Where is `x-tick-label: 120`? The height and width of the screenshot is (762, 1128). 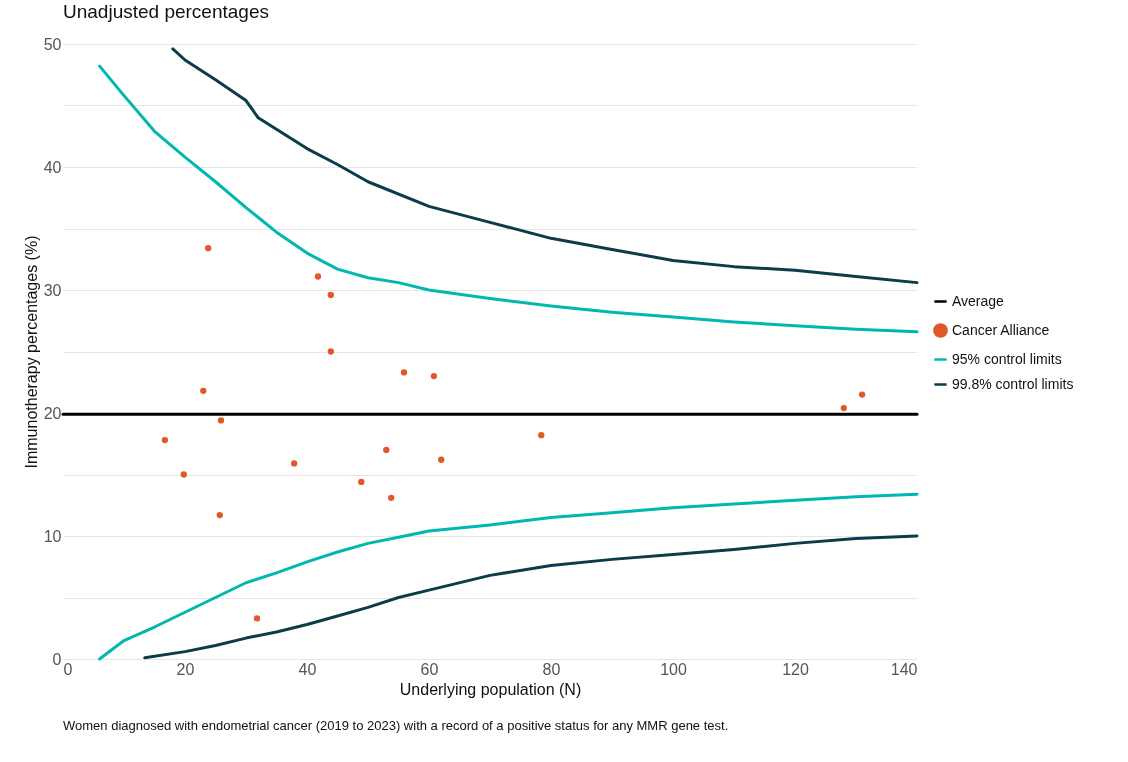 x-tick-label: 120 is located at coordinates (795, 669).